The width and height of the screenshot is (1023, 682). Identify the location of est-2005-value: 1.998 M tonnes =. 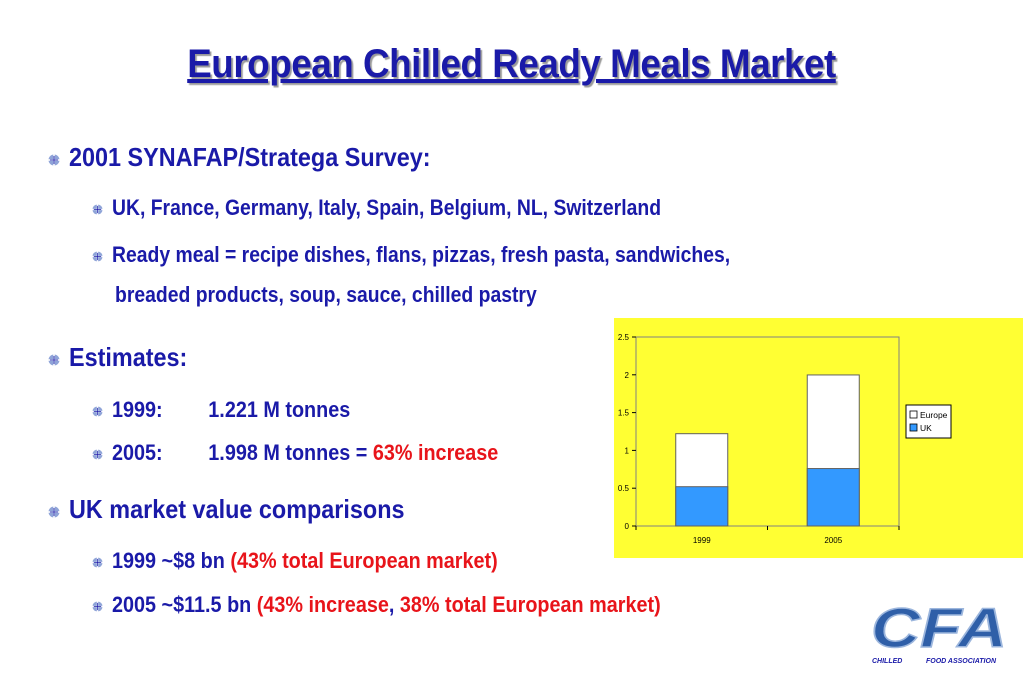
(288, 452).